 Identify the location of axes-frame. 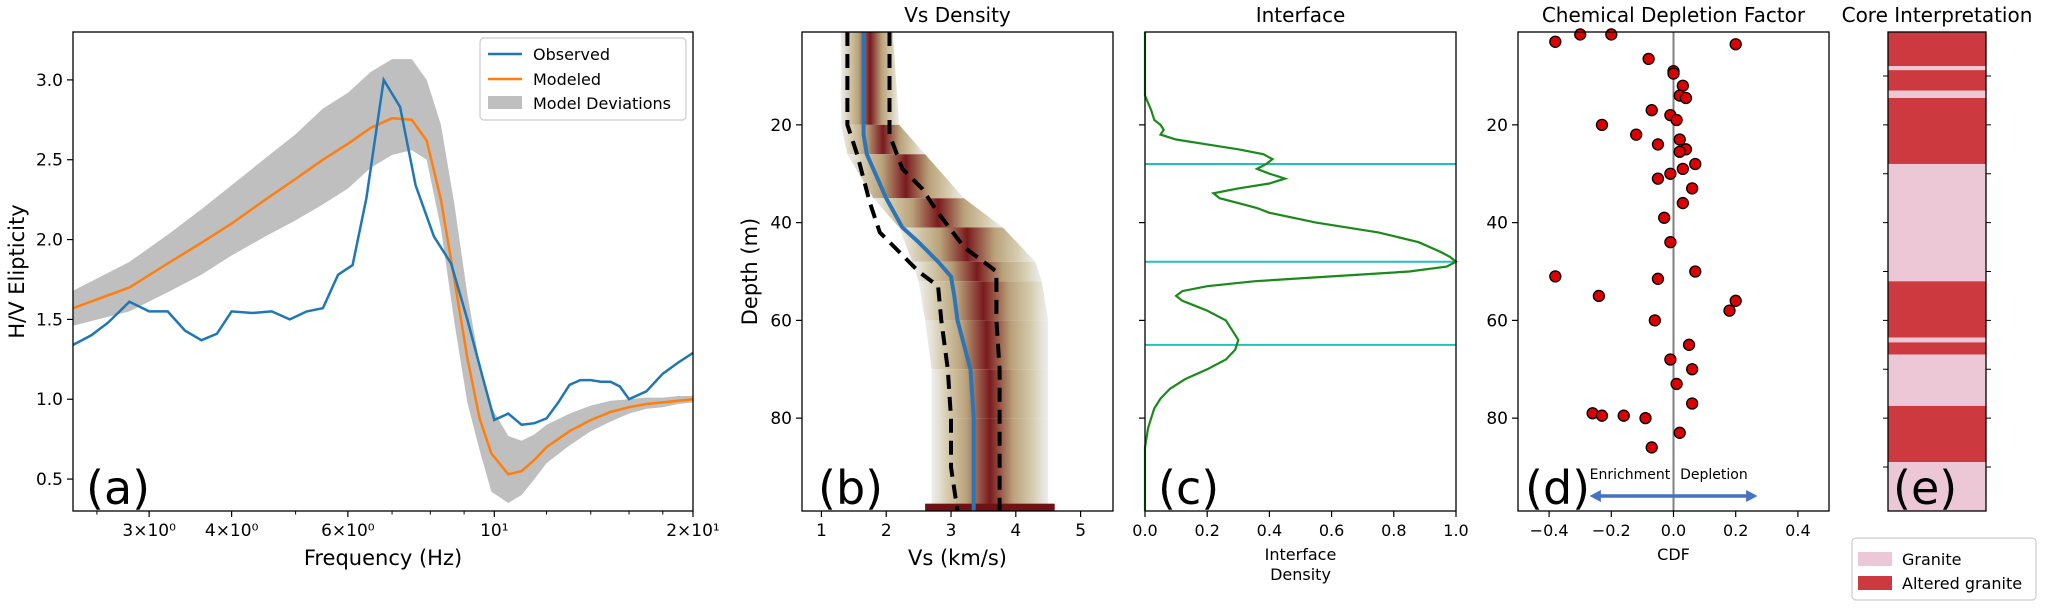
(1300, 271).